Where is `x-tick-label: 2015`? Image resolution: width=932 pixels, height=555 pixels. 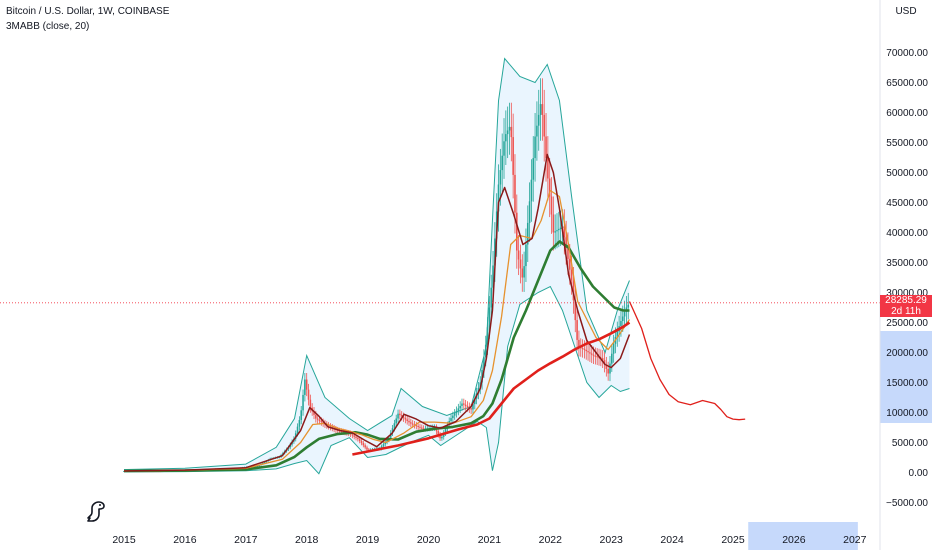 x-tick-label: 2015 is located at coordinates (124, 540).